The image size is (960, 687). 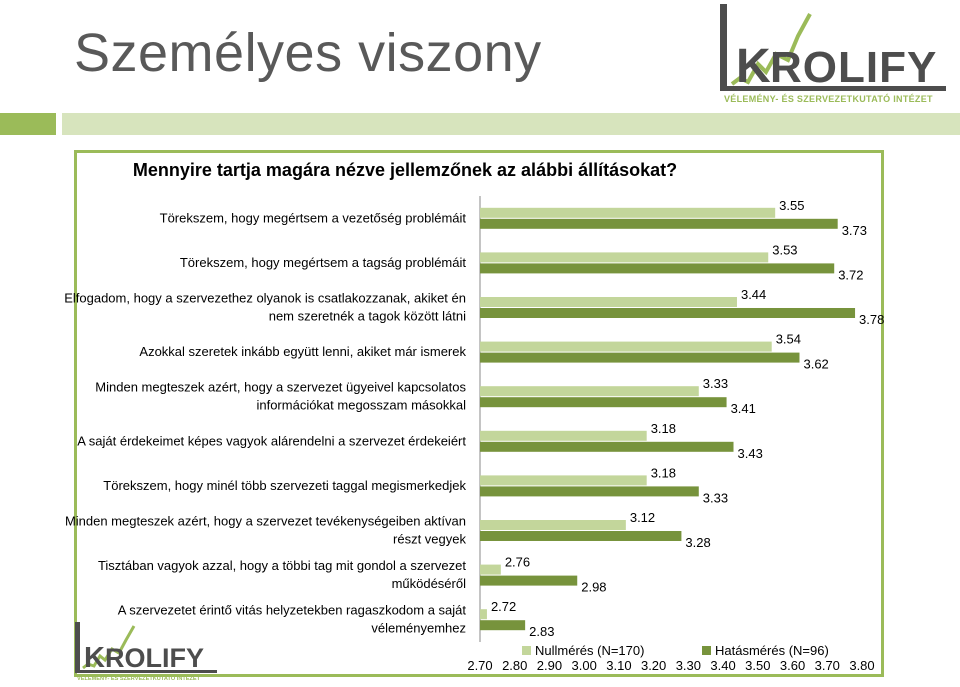 I want to click on accent-bar, so click(x=480, y=124).